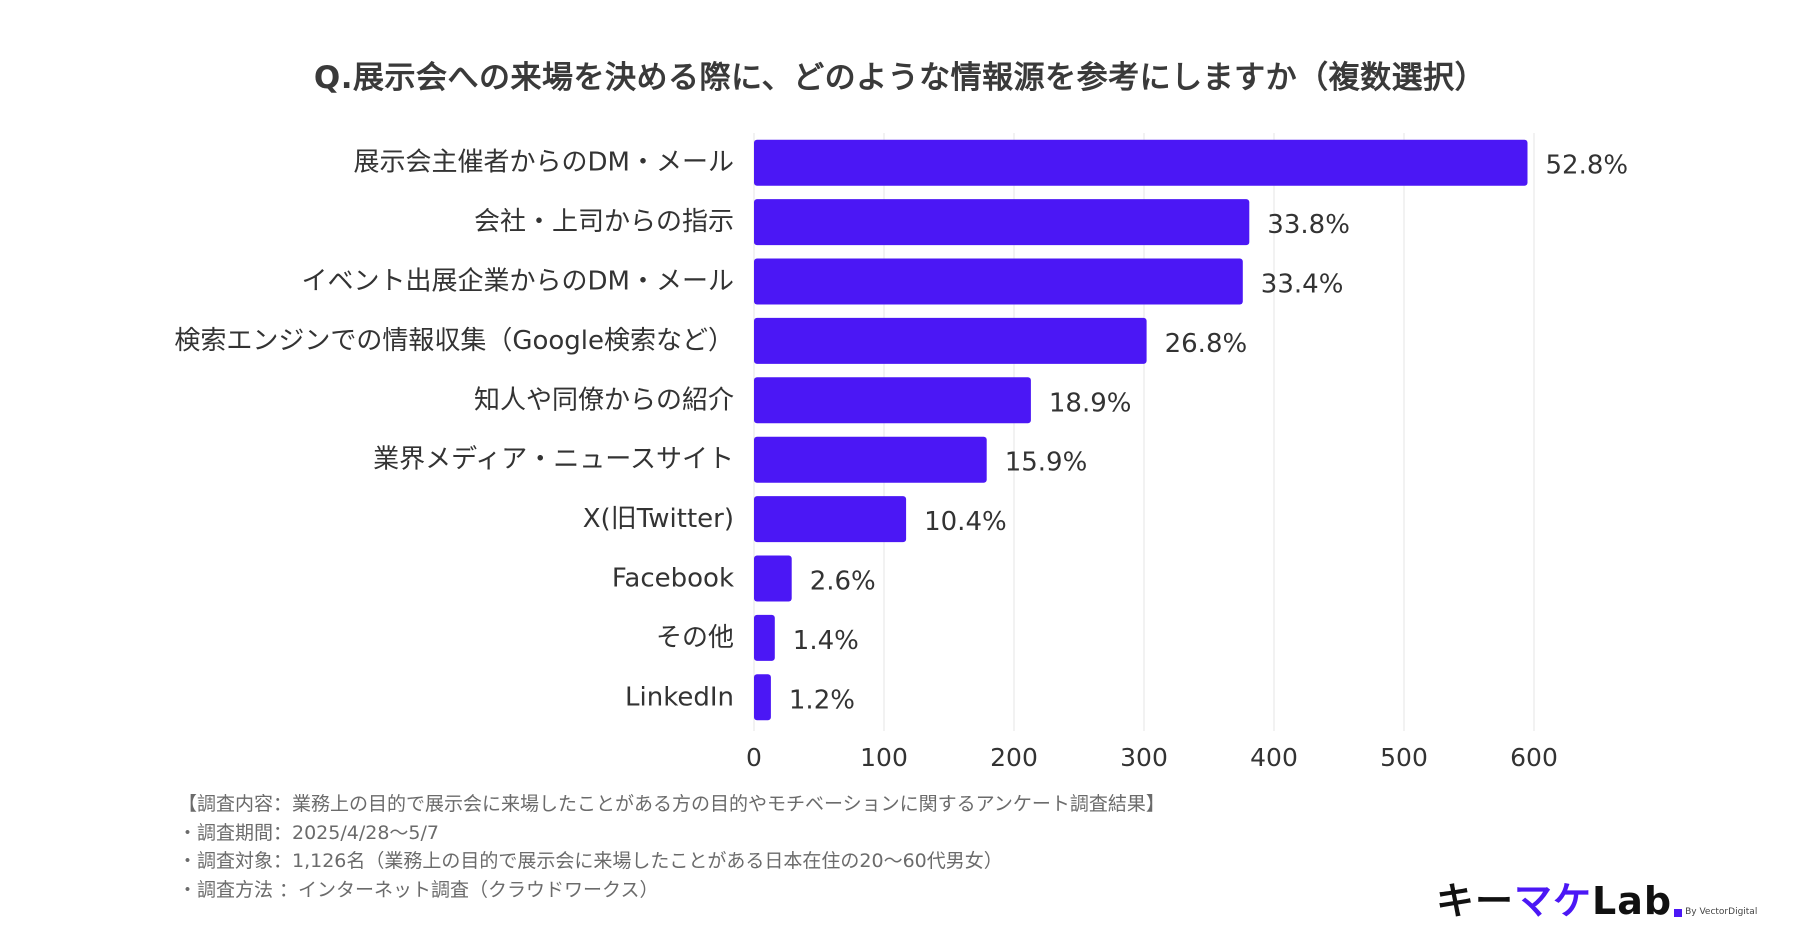 The height and width of the screenshot is (945, 1800). I want to click on value-label-3: 26.8%, so click(1206, 344).